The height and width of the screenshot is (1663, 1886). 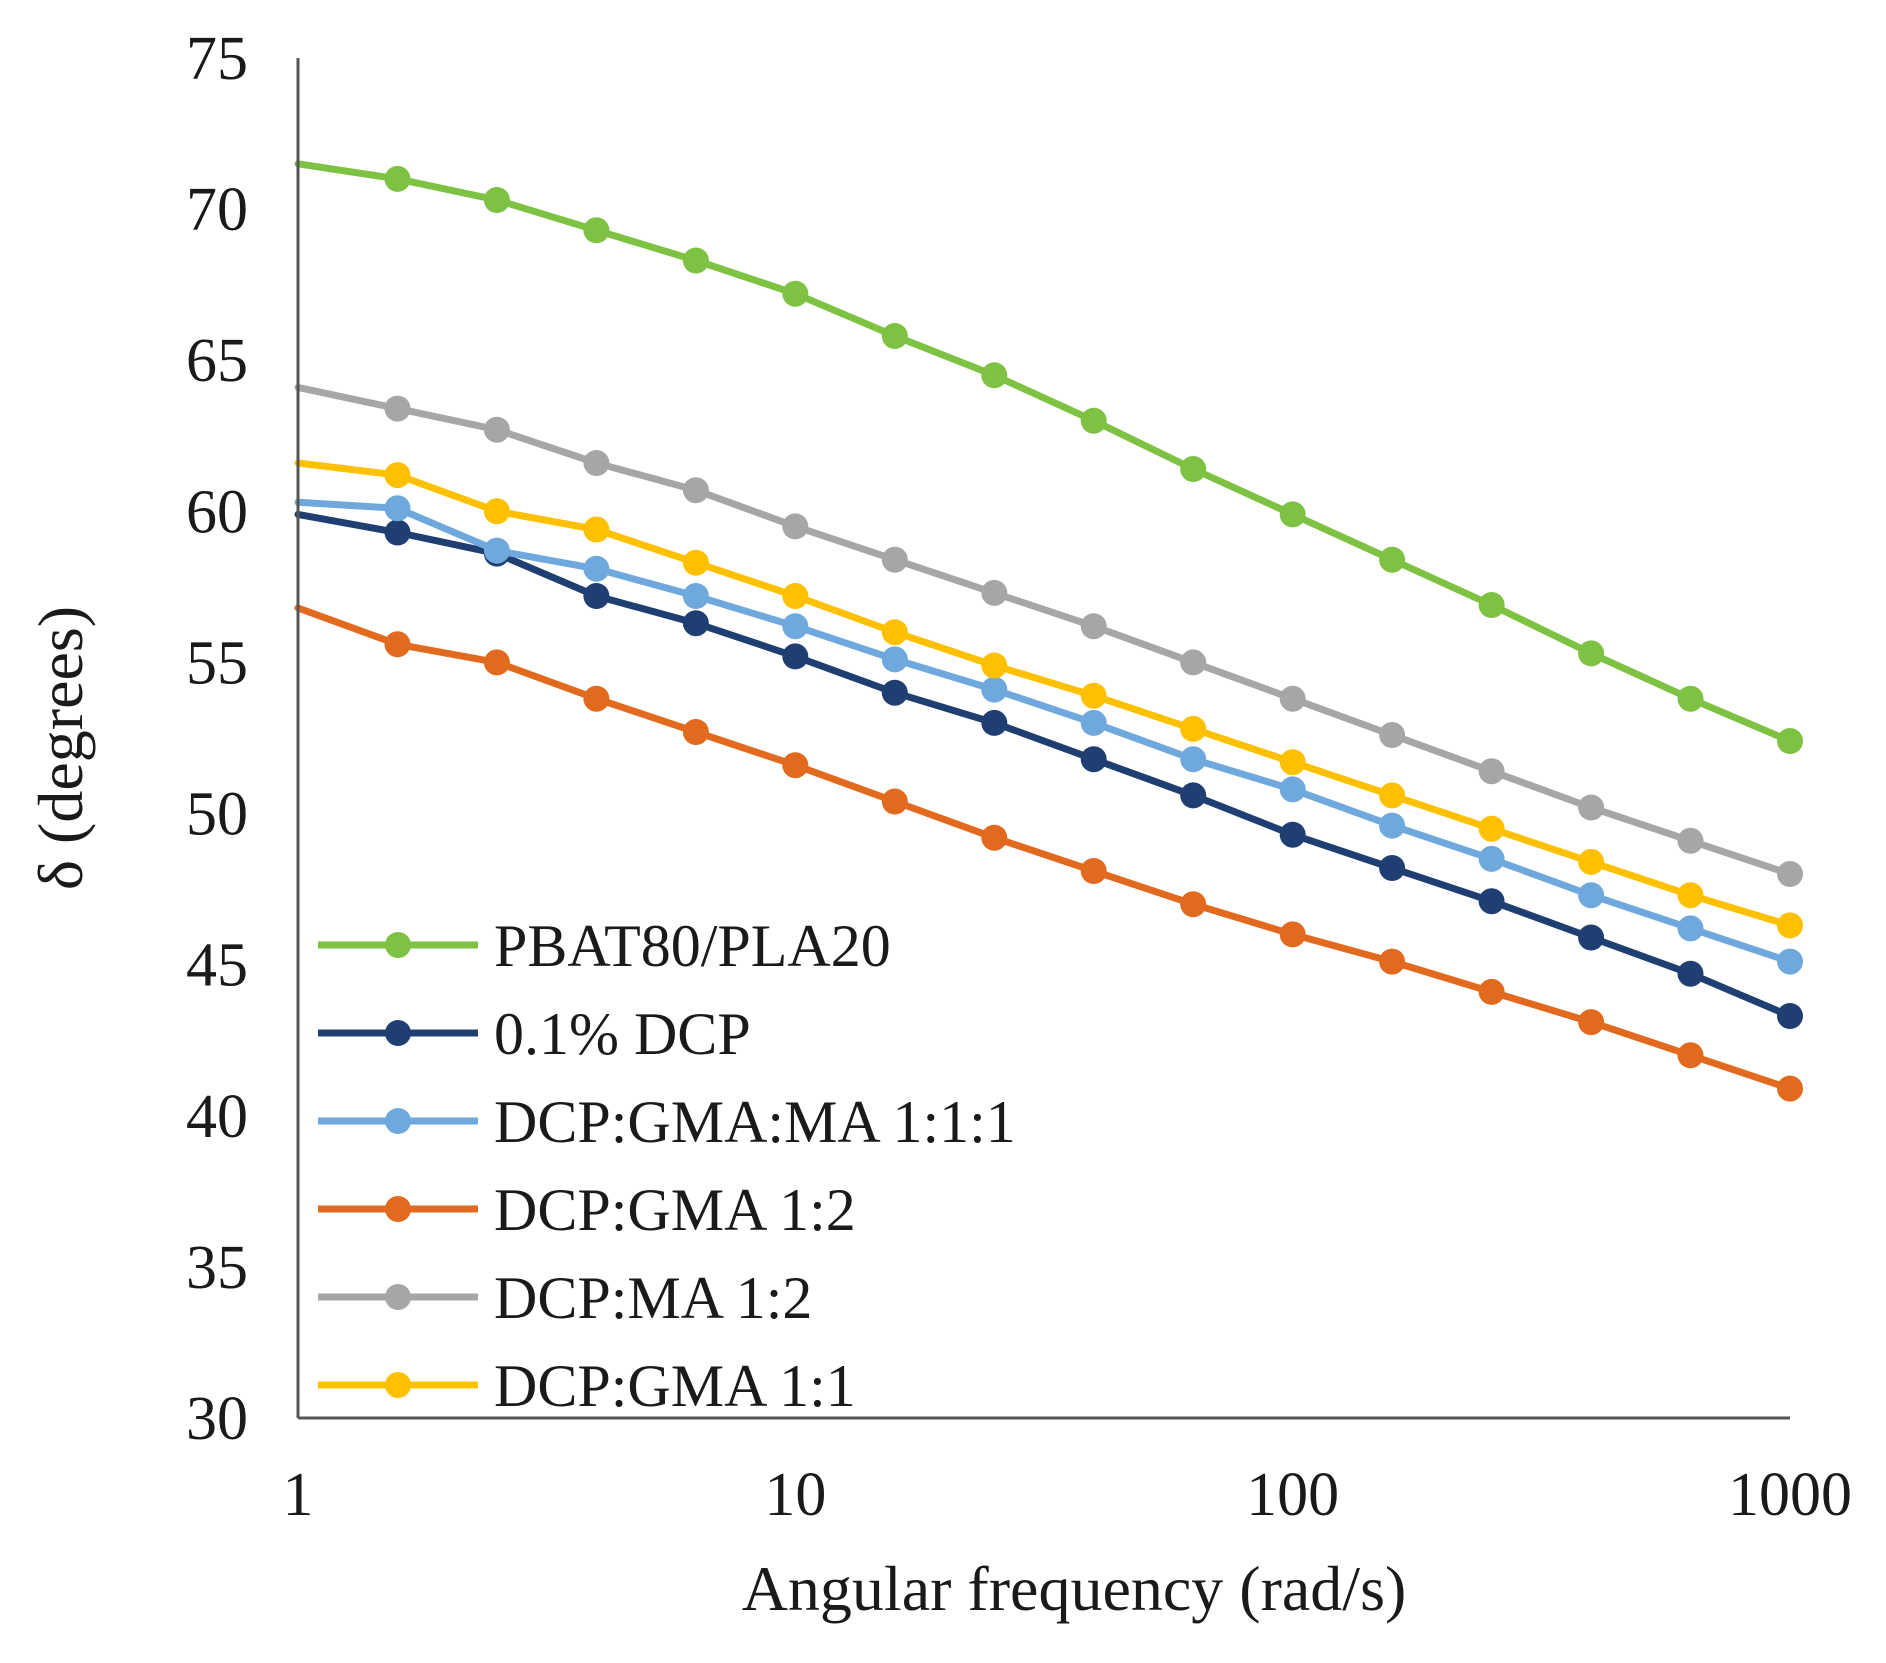 What do you see at coordinates (217, 361) in the screenshot?
I see `y-tick-label: 65` at bounding box center [217, 361].